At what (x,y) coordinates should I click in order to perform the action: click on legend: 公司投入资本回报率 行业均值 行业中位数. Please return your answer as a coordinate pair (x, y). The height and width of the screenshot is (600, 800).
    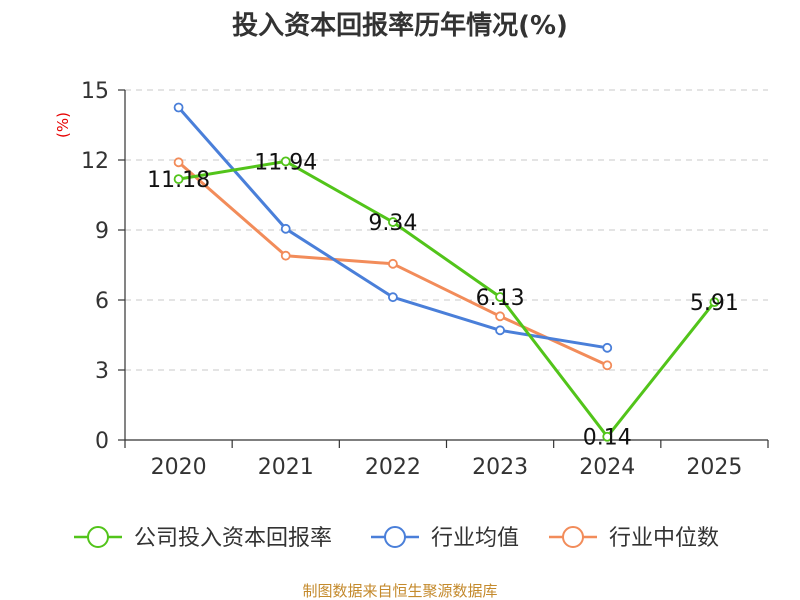
    Looking at the image, I should click on (396, 538).